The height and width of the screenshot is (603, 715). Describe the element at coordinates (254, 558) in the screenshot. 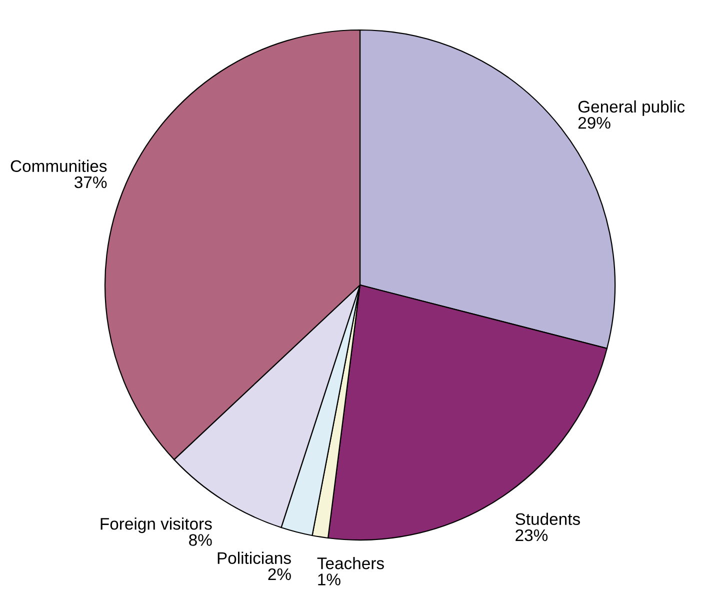

I see `slice-label: Politicians` at that location.